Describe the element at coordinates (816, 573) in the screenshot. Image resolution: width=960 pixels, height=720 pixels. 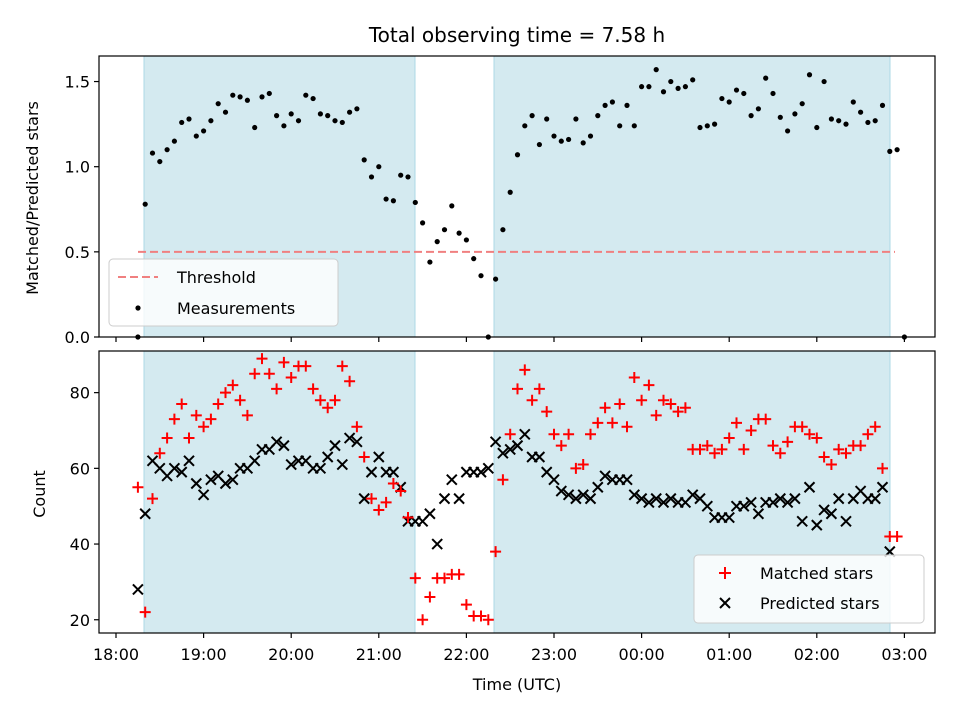
I see `legend-matched-label: Matched stars` at that location.